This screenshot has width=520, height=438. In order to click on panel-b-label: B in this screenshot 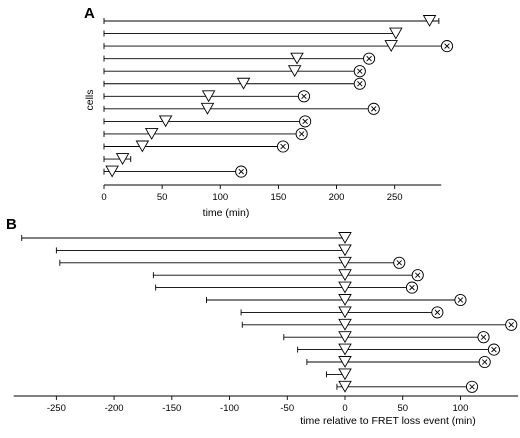, I will do `click(11, 224)`.